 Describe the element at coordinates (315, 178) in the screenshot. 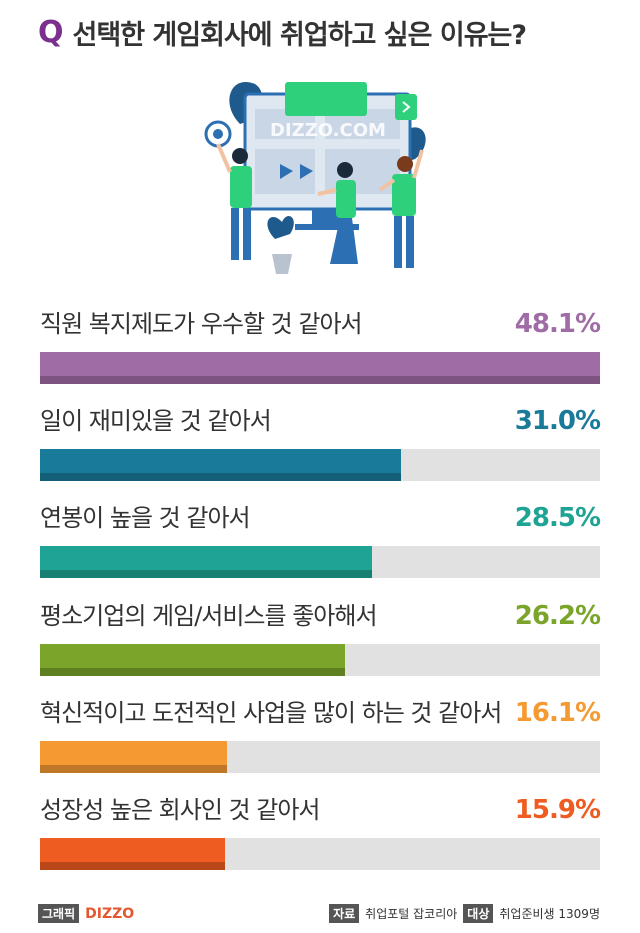

I see `game-company-illustration: DIZZO.COM` at that location.